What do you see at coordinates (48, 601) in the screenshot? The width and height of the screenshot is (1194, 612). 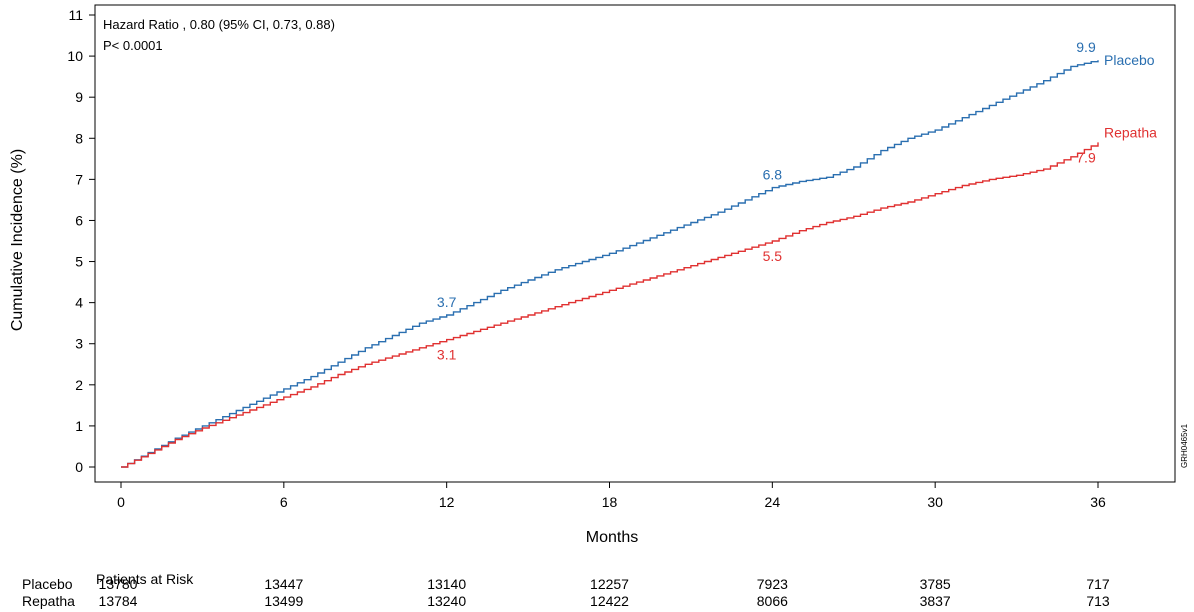 I see `risk-row-label: Repatha` at bounding box center [48, 601].